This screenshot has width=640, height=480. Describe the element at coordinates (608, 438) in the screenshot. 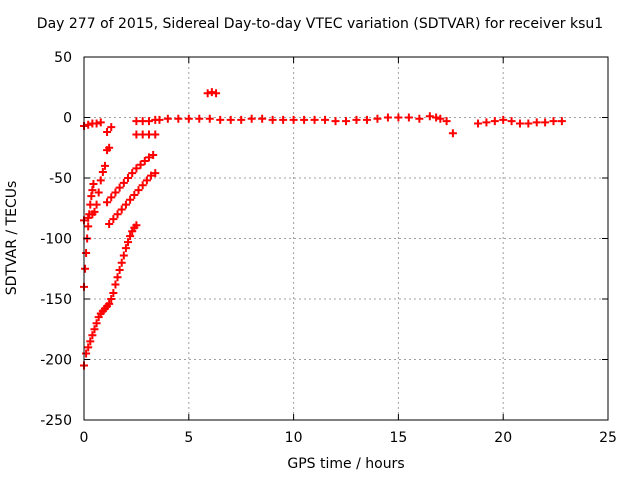

I see `x-tick-label: 25` at that location.